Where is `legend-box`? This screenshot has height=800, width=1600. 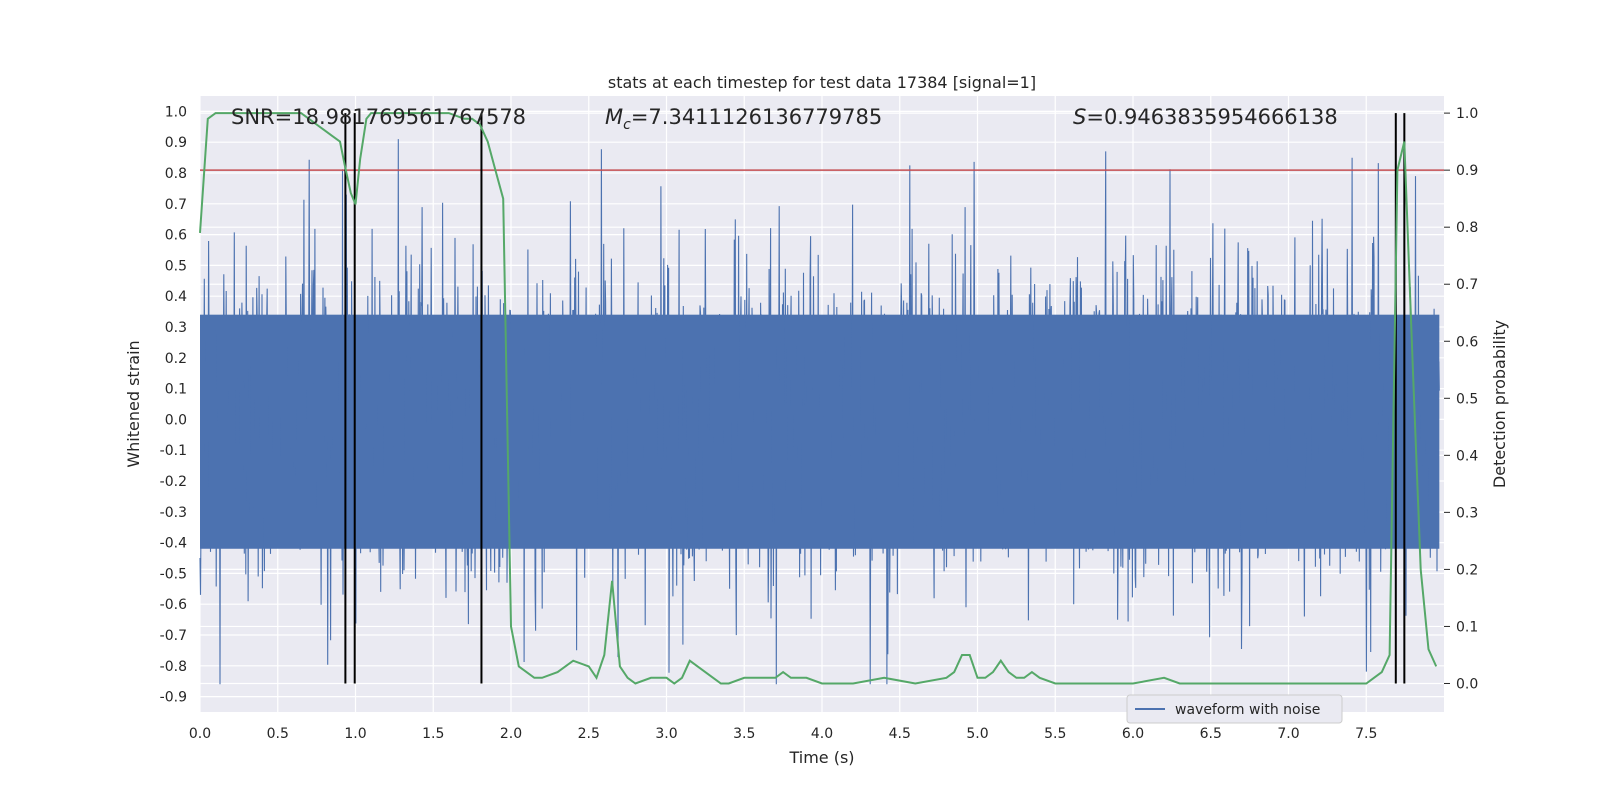
legend-box is located at coordinates (1234, 709).